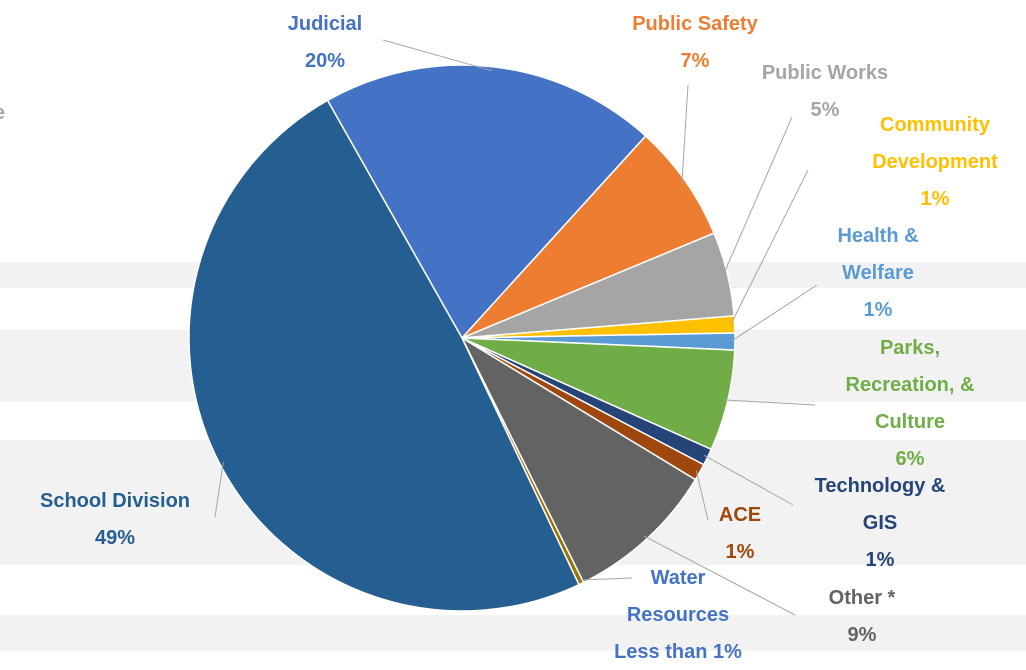  I want to click on category-label: Water Resources, so click(678, 596).